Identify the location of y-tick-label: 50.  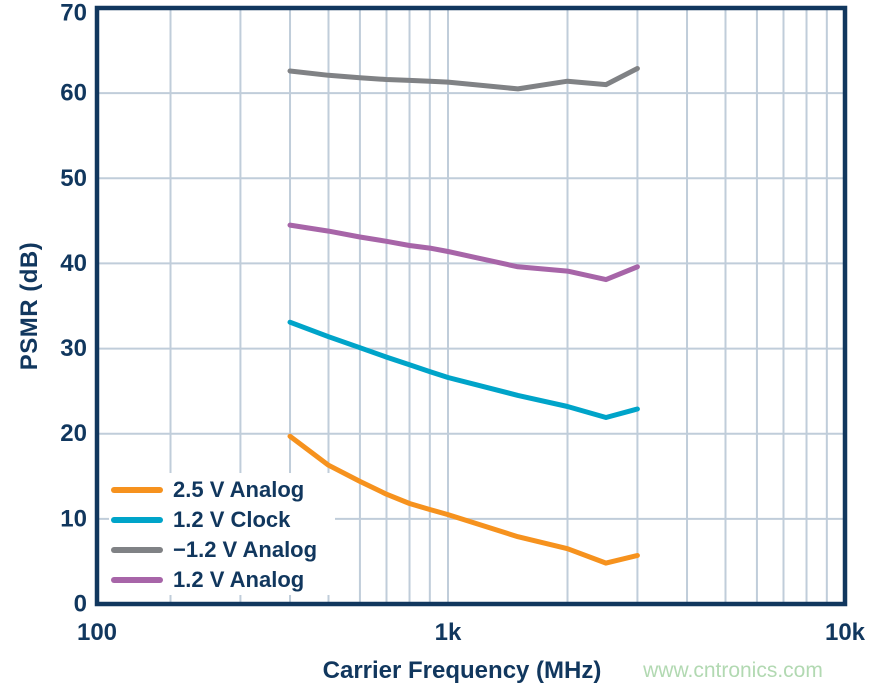
(73, 178).